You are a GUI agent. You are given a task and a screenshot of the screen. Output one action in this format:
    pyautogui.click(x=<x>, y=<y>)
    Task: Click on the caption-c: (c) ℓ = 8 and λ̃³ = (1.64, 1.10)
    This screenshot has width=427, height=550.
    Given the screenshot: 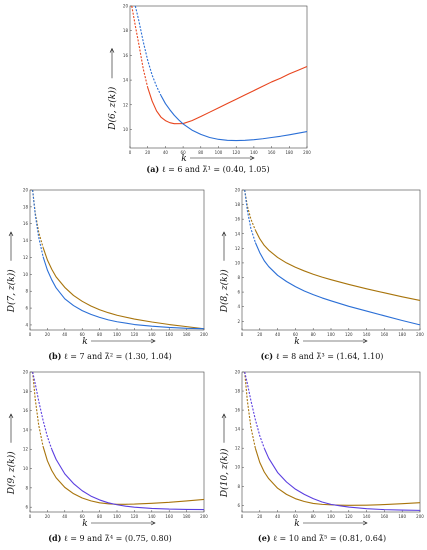 What is the action you would take?
    pyautogui.click(x=322, y=356)
    